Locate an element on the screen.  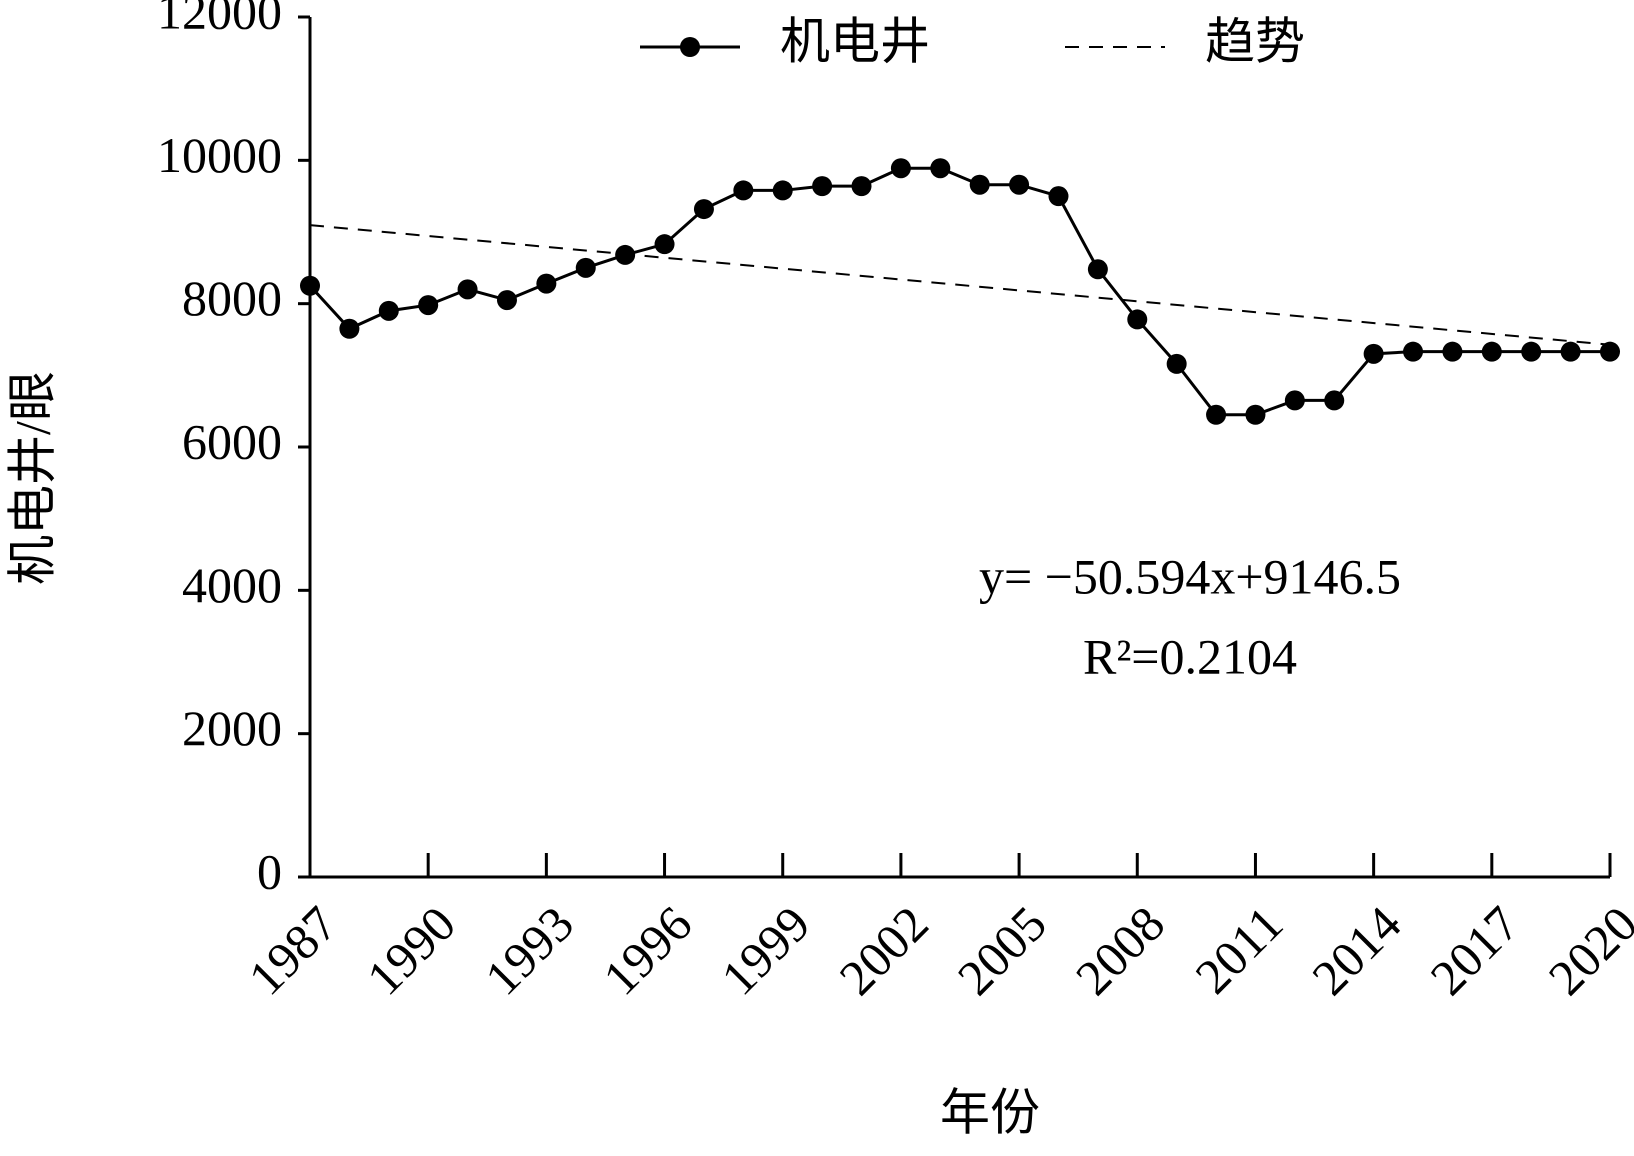
x-tick-label: 1999 is located at coordinates (765, 950).